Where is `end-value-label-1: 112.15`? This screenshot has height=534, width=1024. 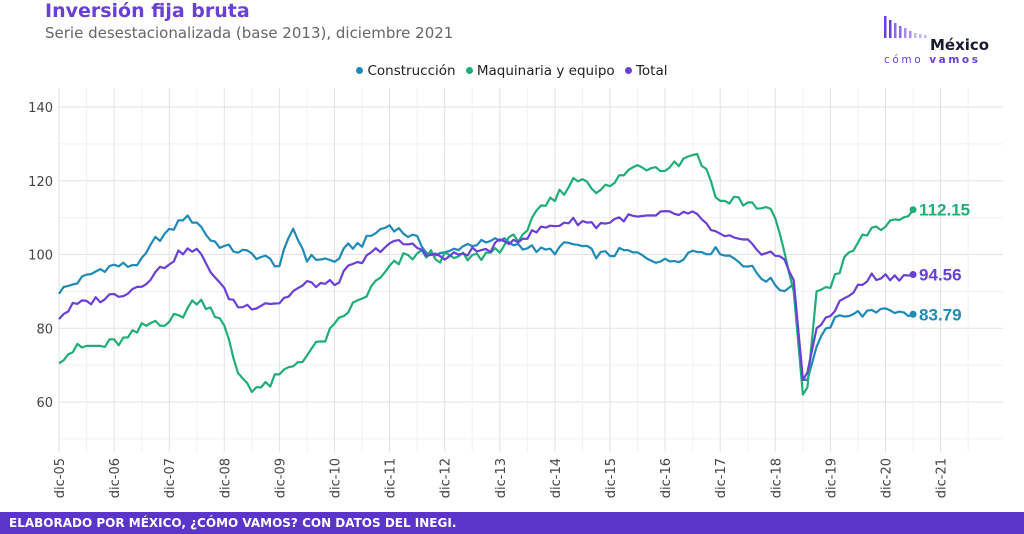 end-value-label-1: 112.15 is located at coordinates (944, 210).